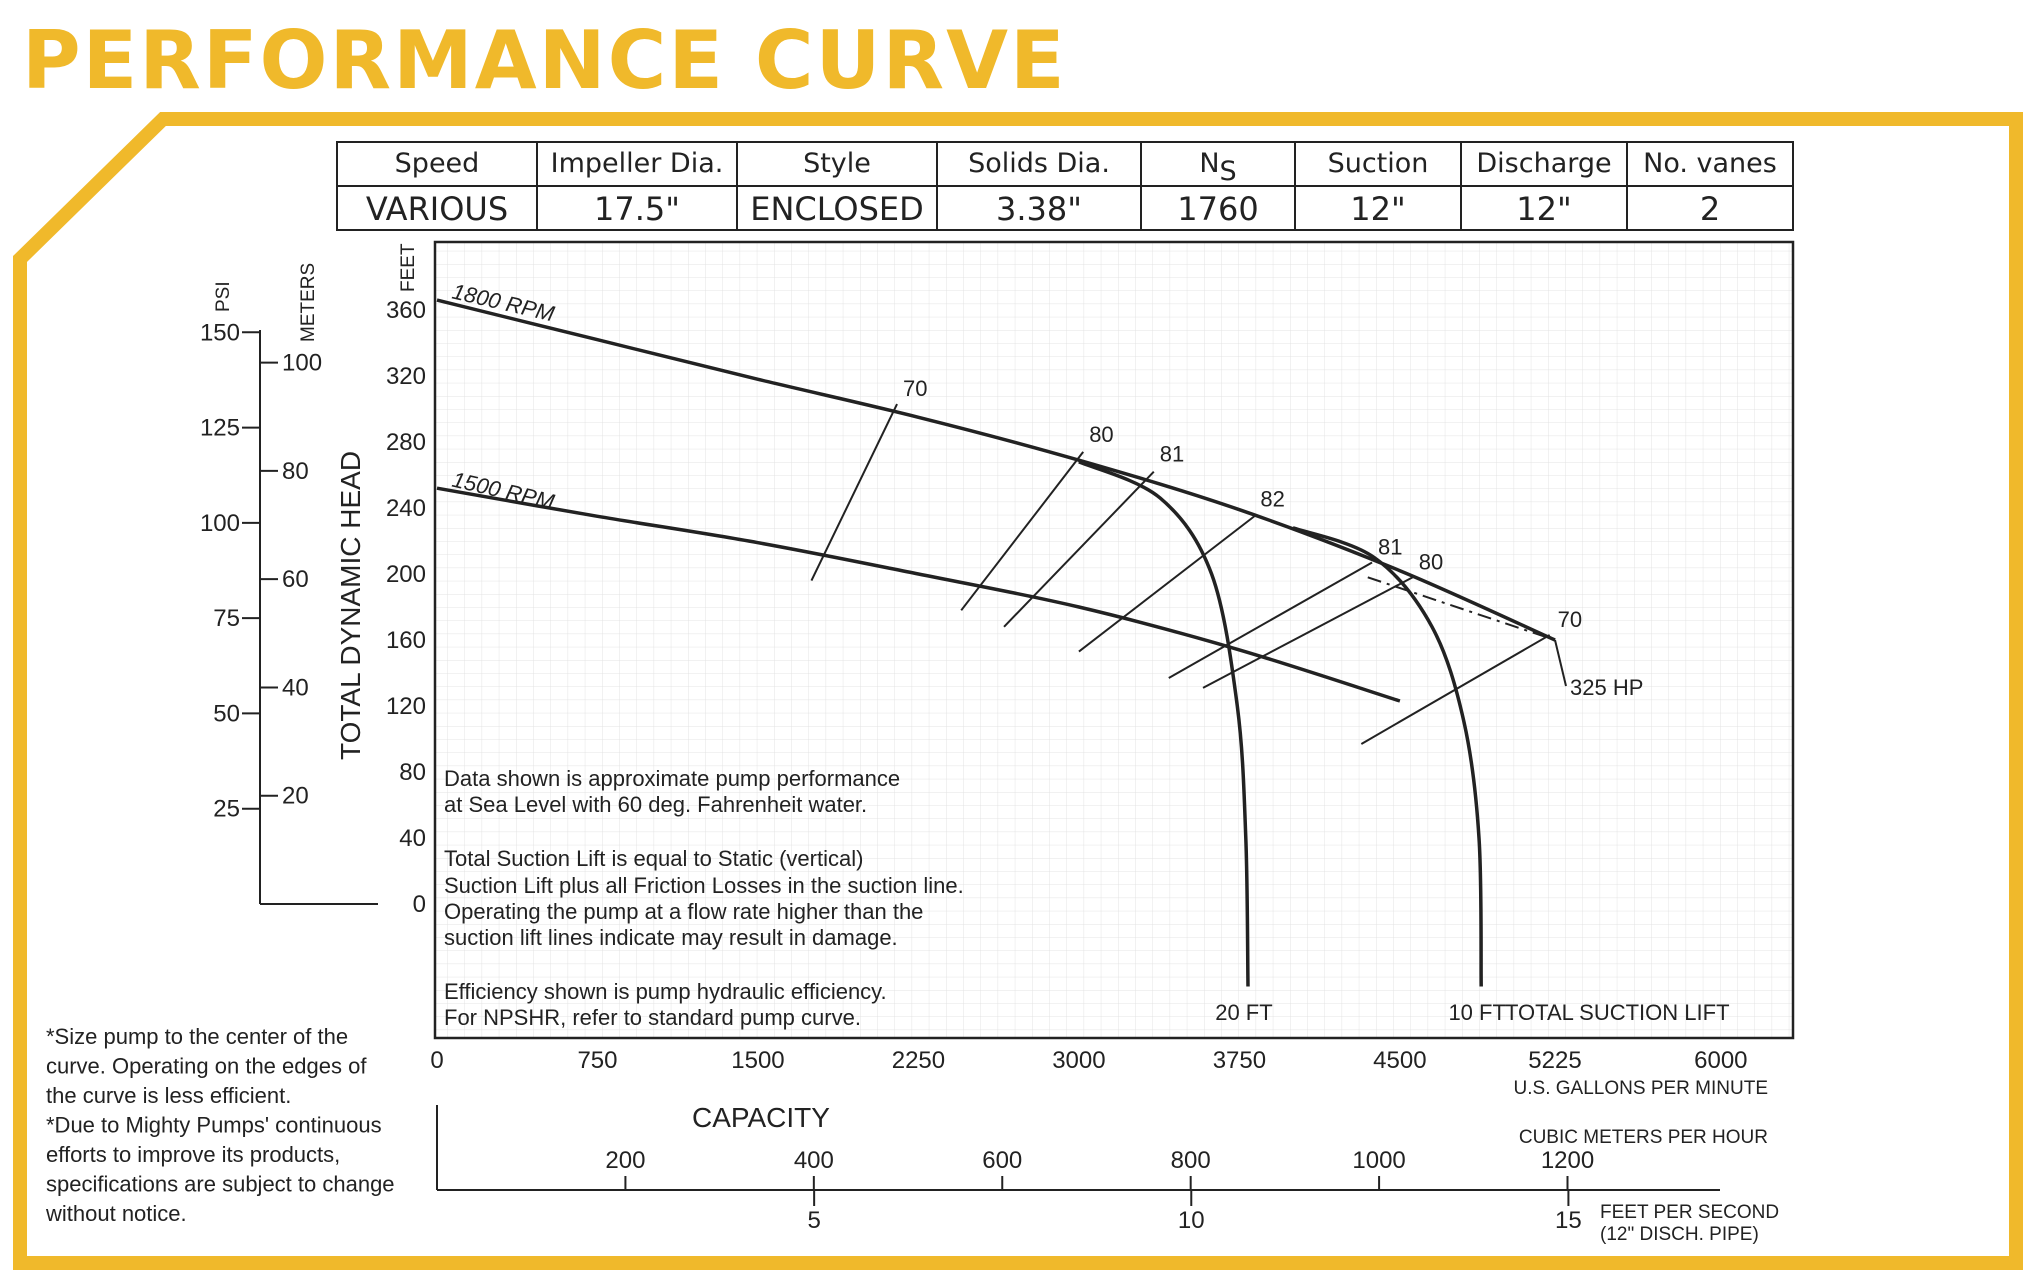 This screenshot has width=2031, height=1283. I want to click on psi-tick-label: 75, so click(226, 618).